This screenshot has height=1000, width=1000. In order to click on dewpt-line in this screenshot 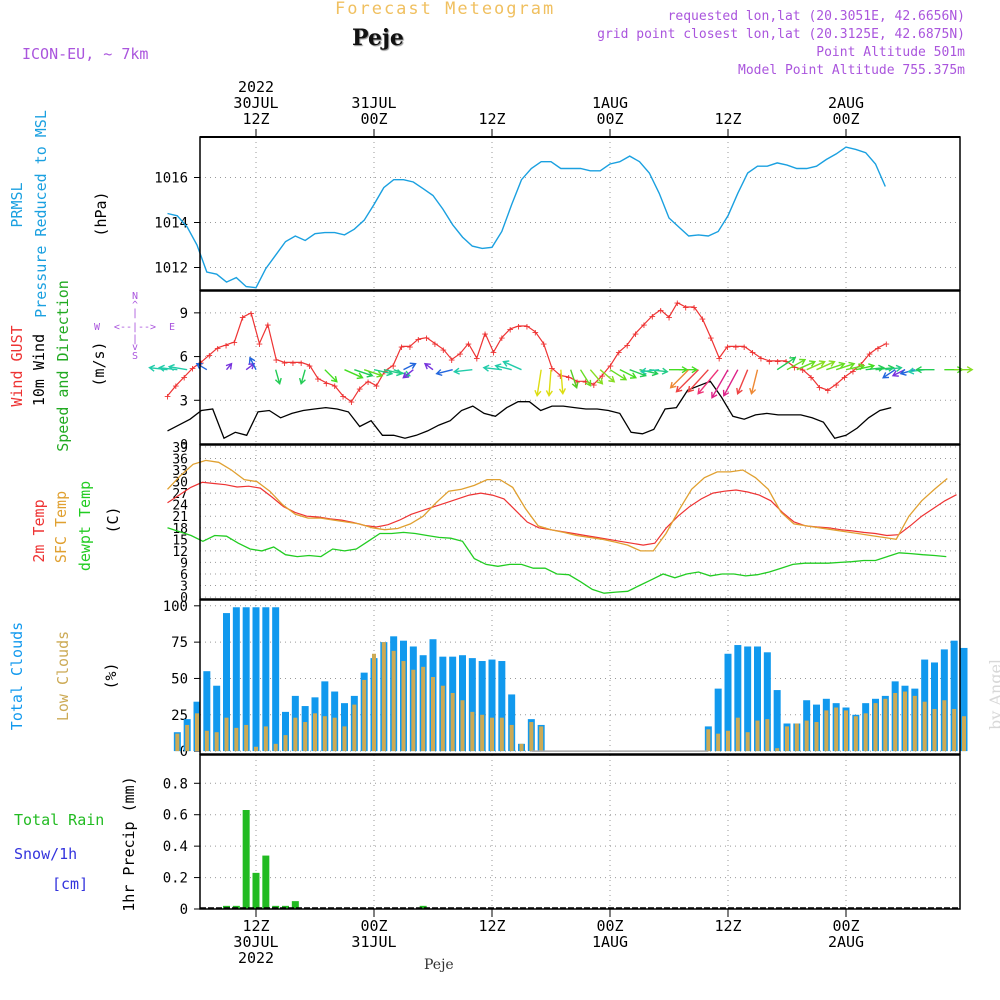, I will do `click(557, 560)`.